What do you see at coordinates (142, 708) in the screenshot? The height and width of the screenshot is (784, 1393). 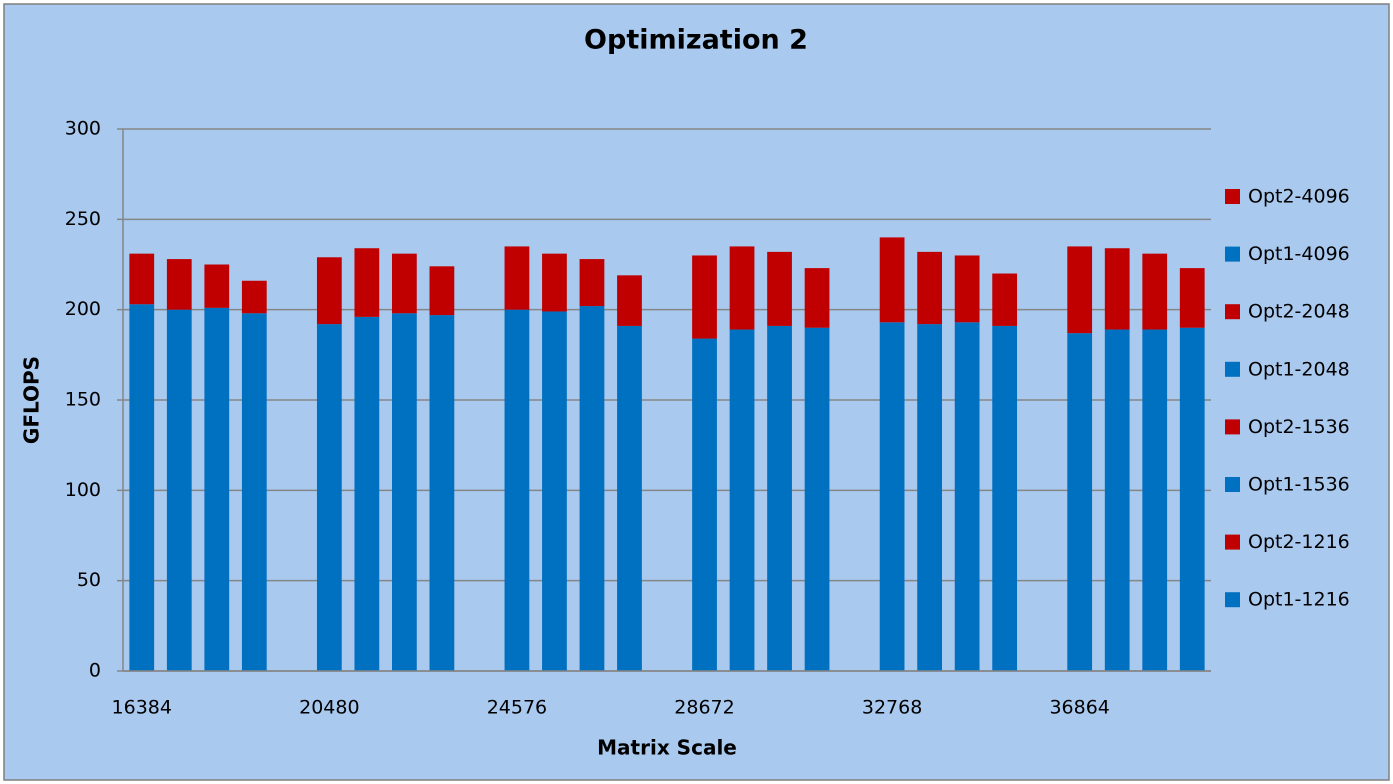 I see `x-tick-label: 16384` at bounding box center [142, 708].